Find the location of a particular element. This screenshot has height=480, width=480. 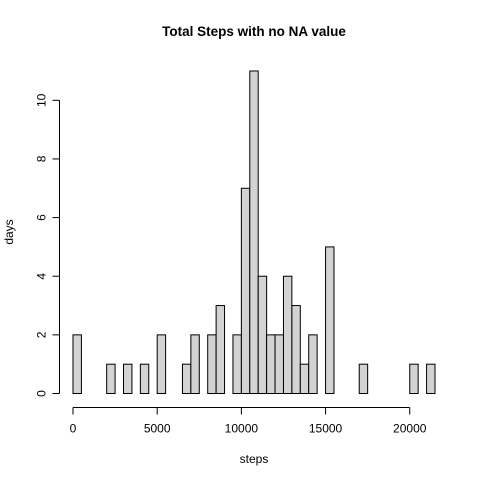

y-tick-label: 6 is located at coordinates (42, 217).